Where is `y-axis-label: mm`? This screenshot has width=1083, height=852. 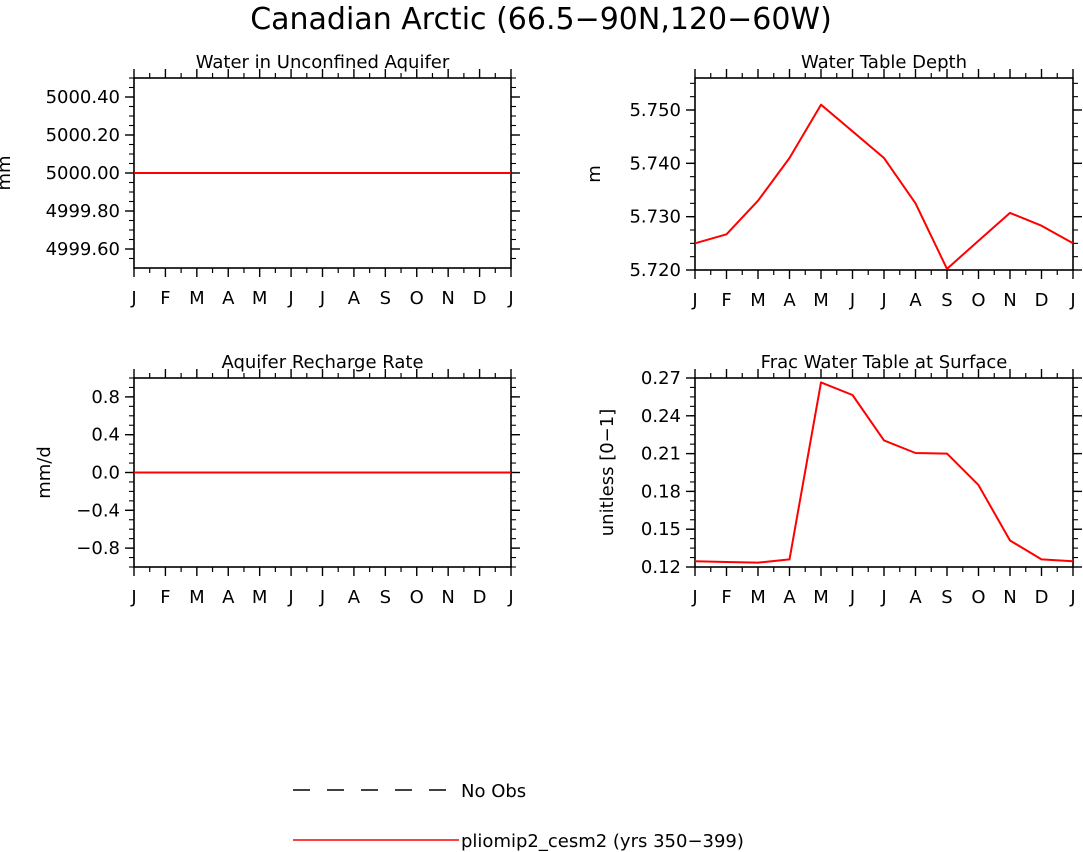
y-axis-label: mm is located at coordinates (7, 172).